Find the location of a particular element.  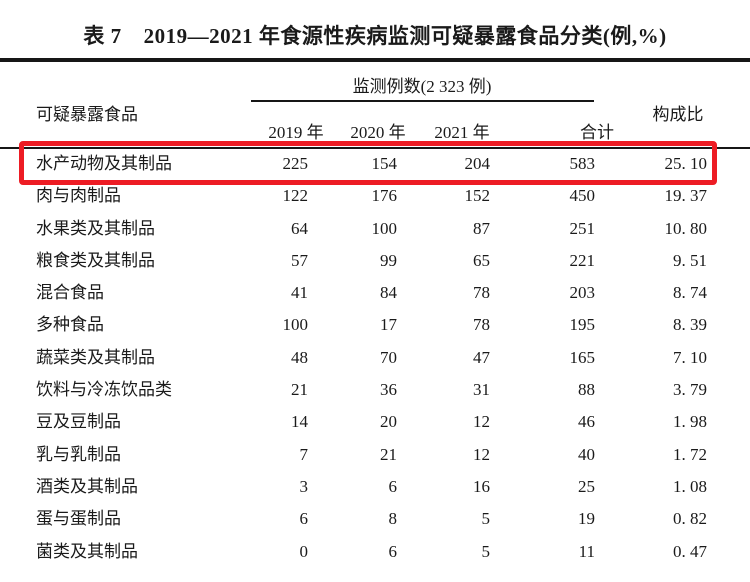

value-cell: 152 is located at coordinates (477, 196).